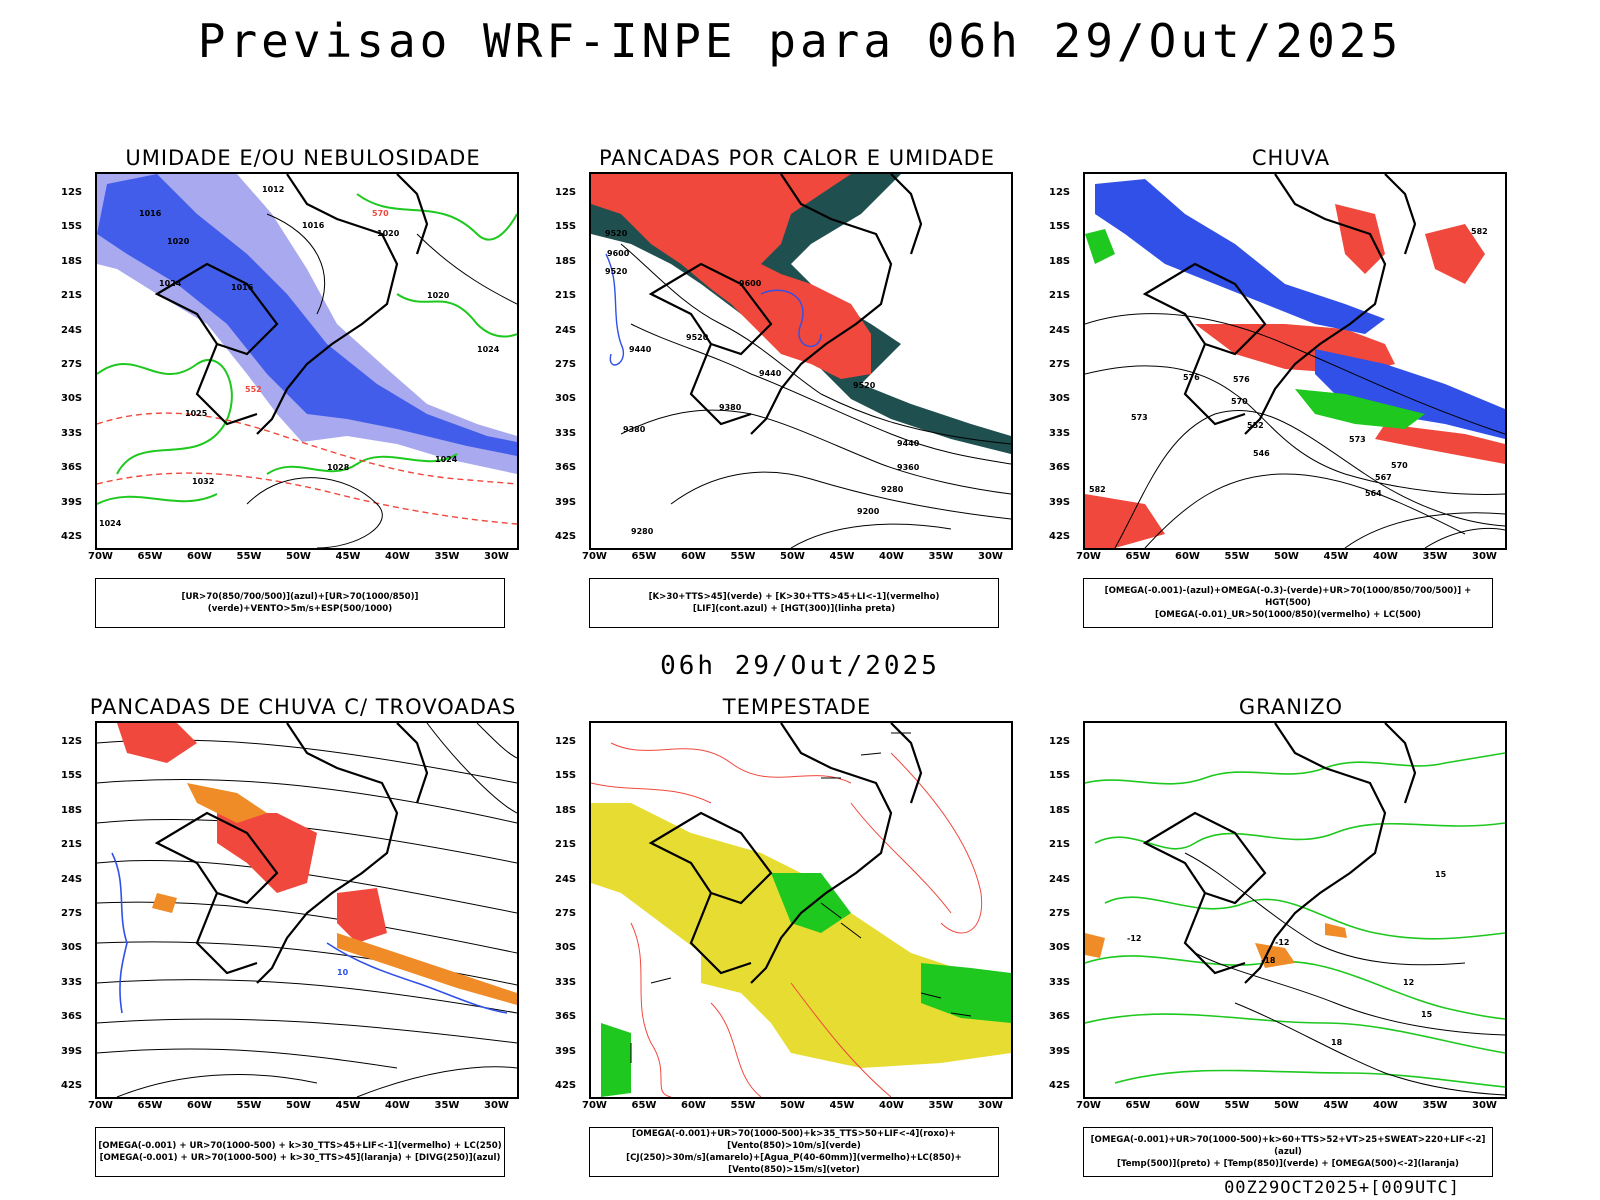 Image resolution: width=1600 pixels, height=1200 pixels. I want to click on red-omega-area, so click(1295, 376).